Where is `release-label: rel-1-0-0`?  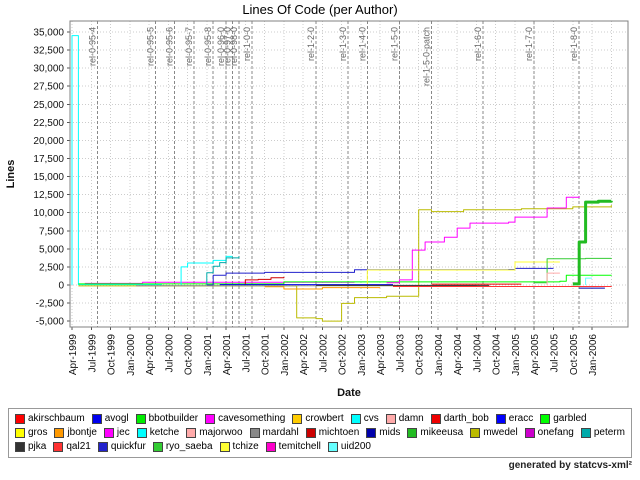 release-label: rel-1-0-0 is located at coordinates (247, 44).